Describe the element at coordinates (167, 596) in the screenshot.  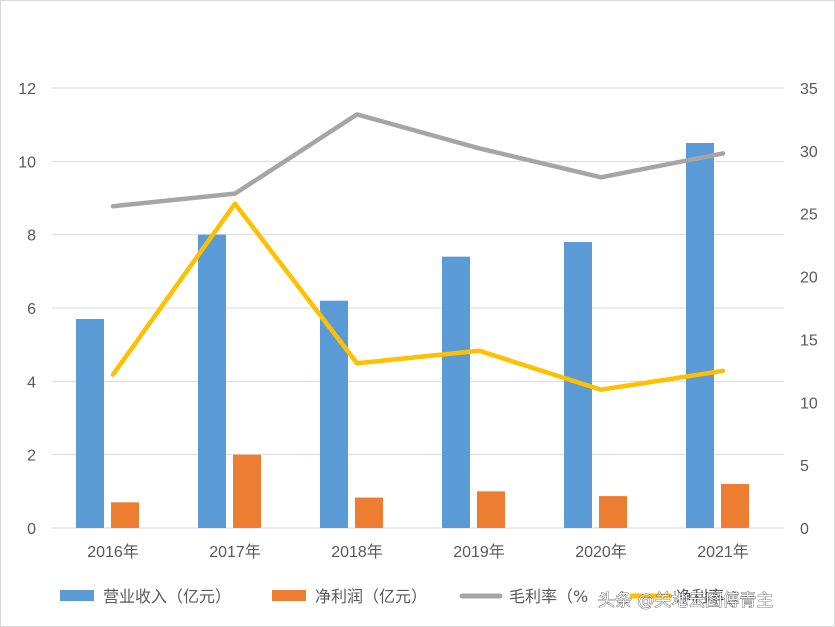
I see `legend-label-revenue: 营业收入（亿元）` at that location.